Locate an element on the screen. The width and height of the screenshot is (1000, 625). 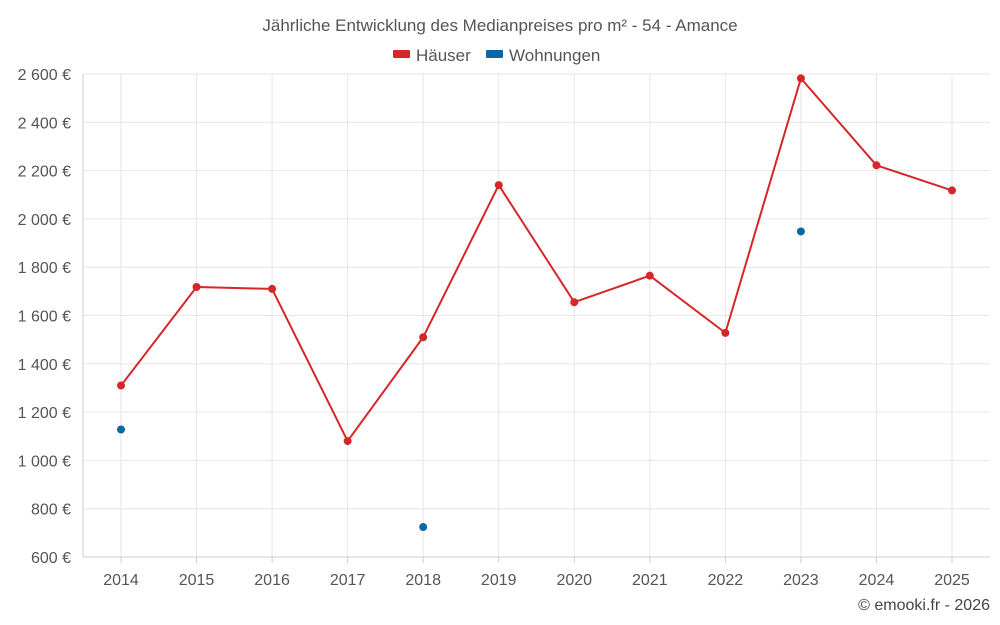
x-tick-label: 2025 is located at coordinates (952, 580).